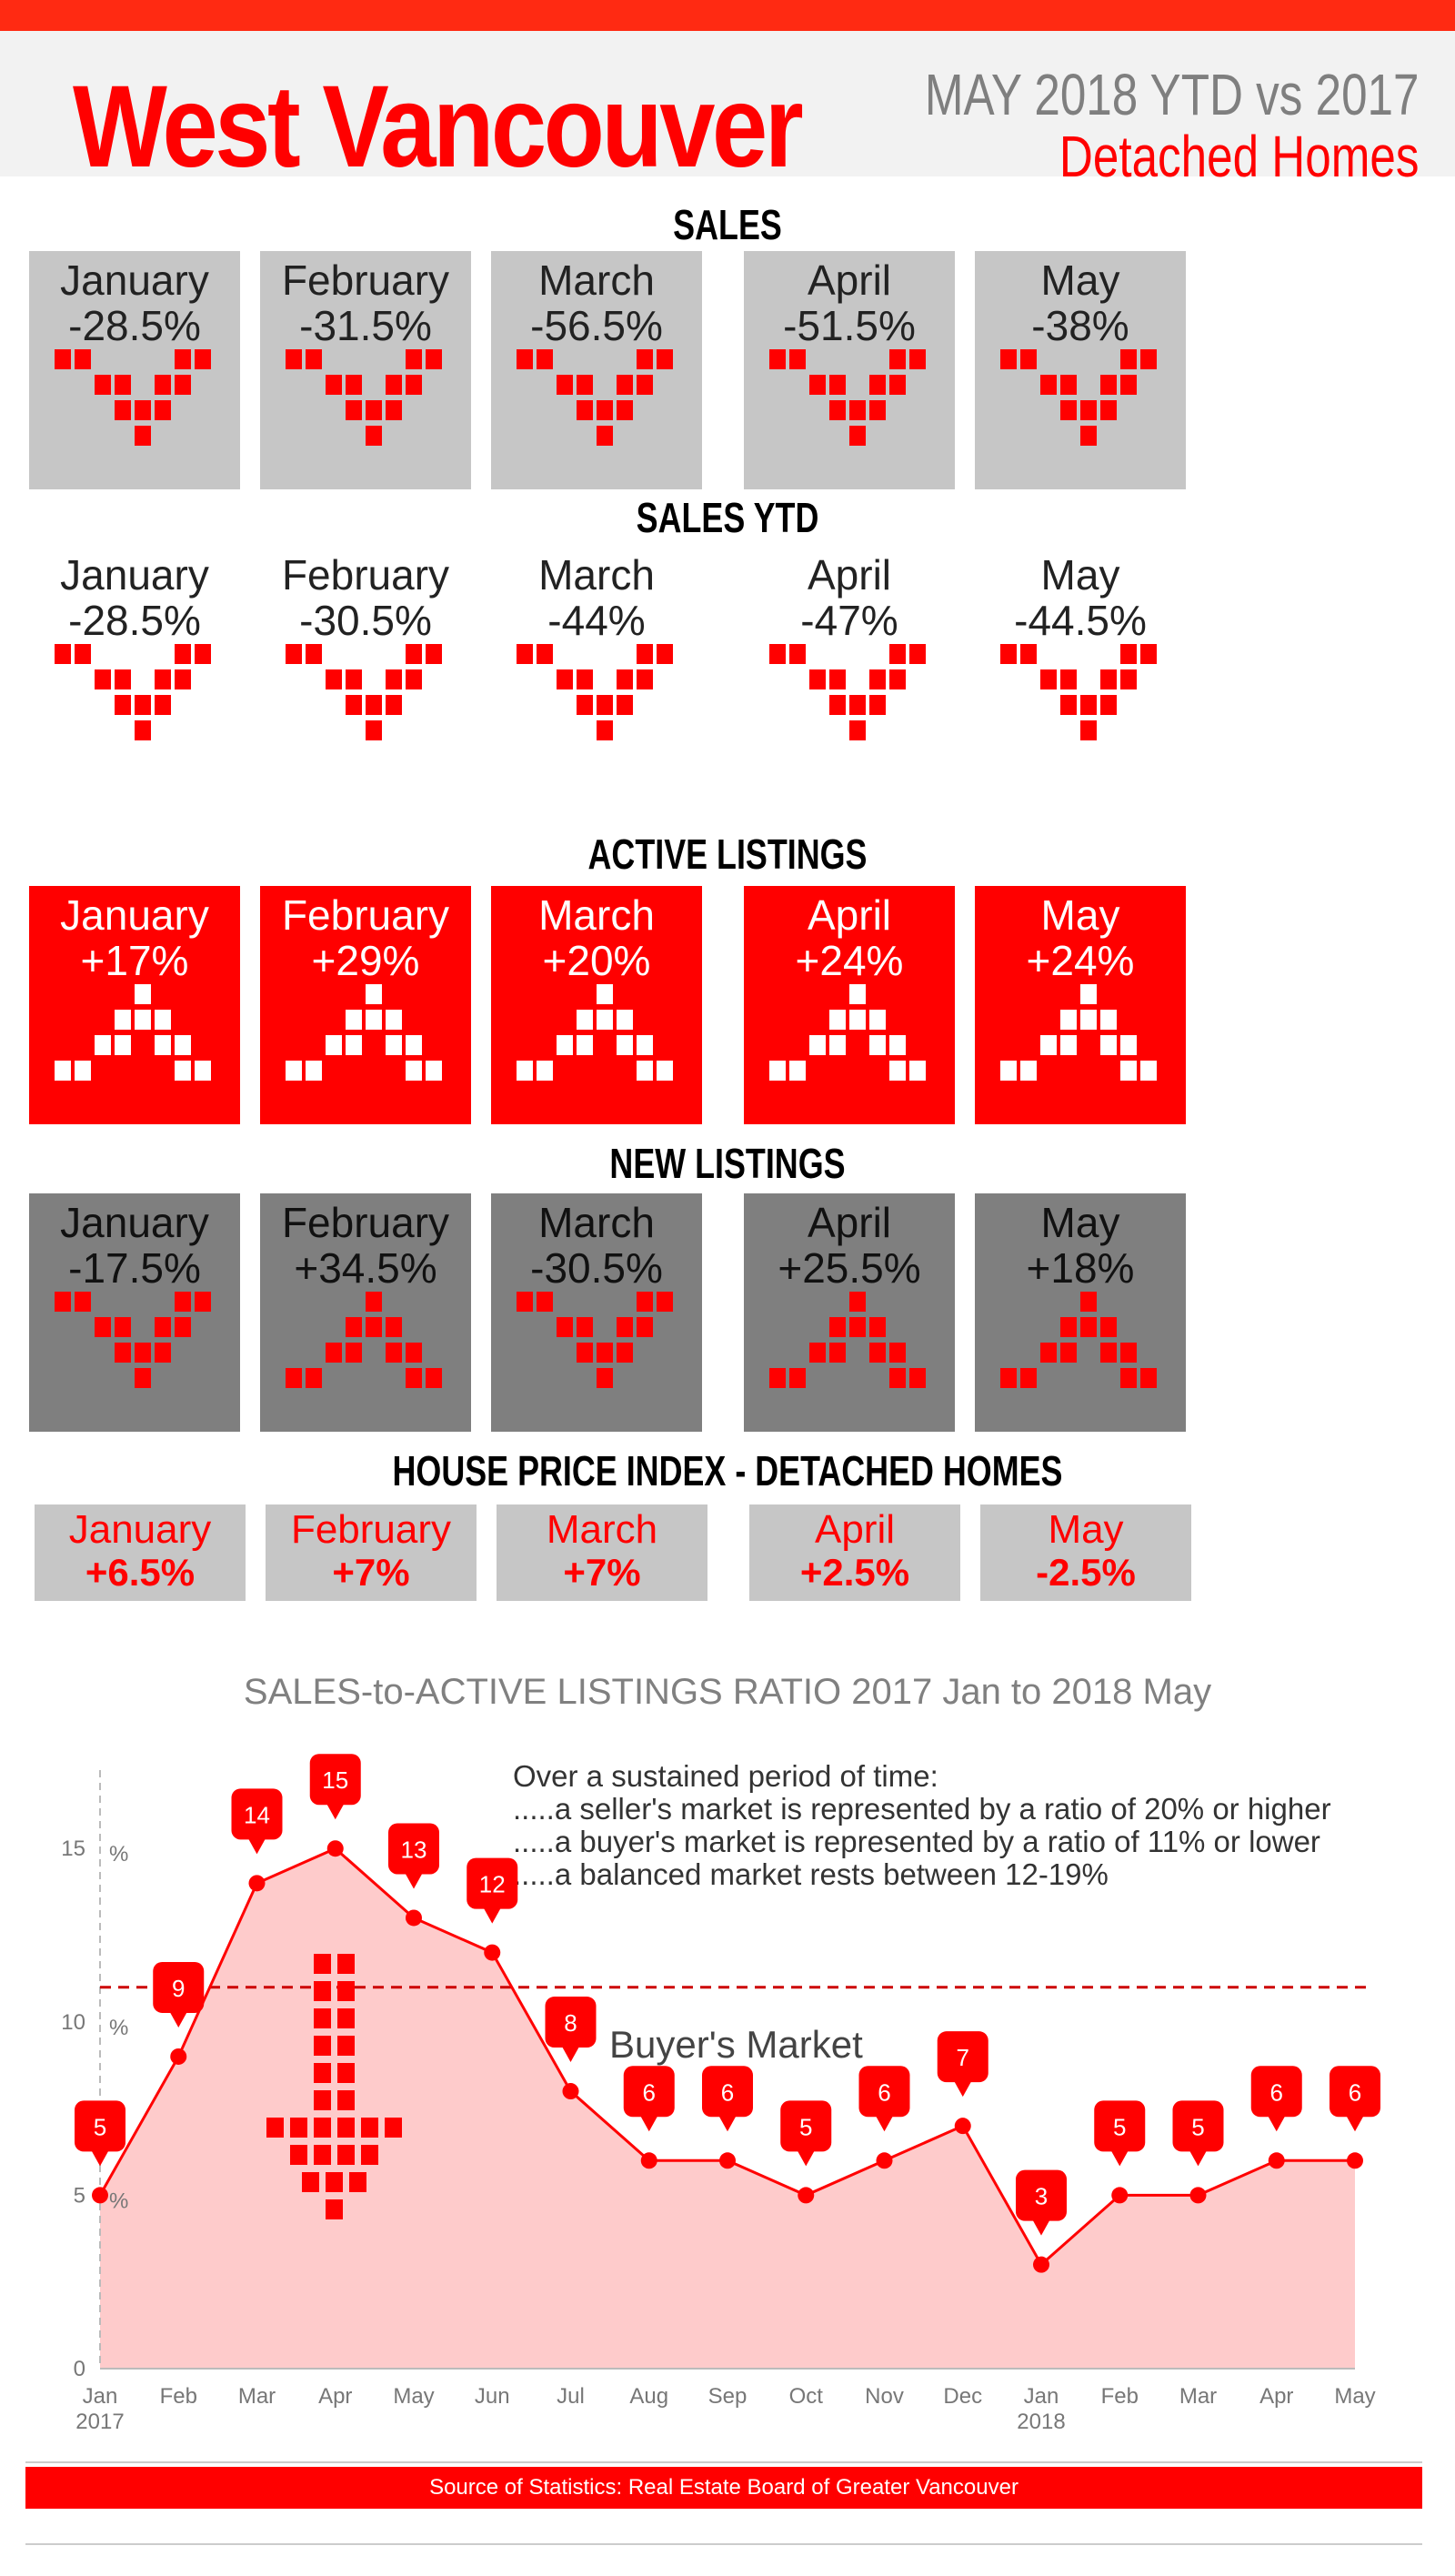 This screenshot has width=1455, height=2576. I want to click on hpi-value: +6.5%, so click(141, 1572).